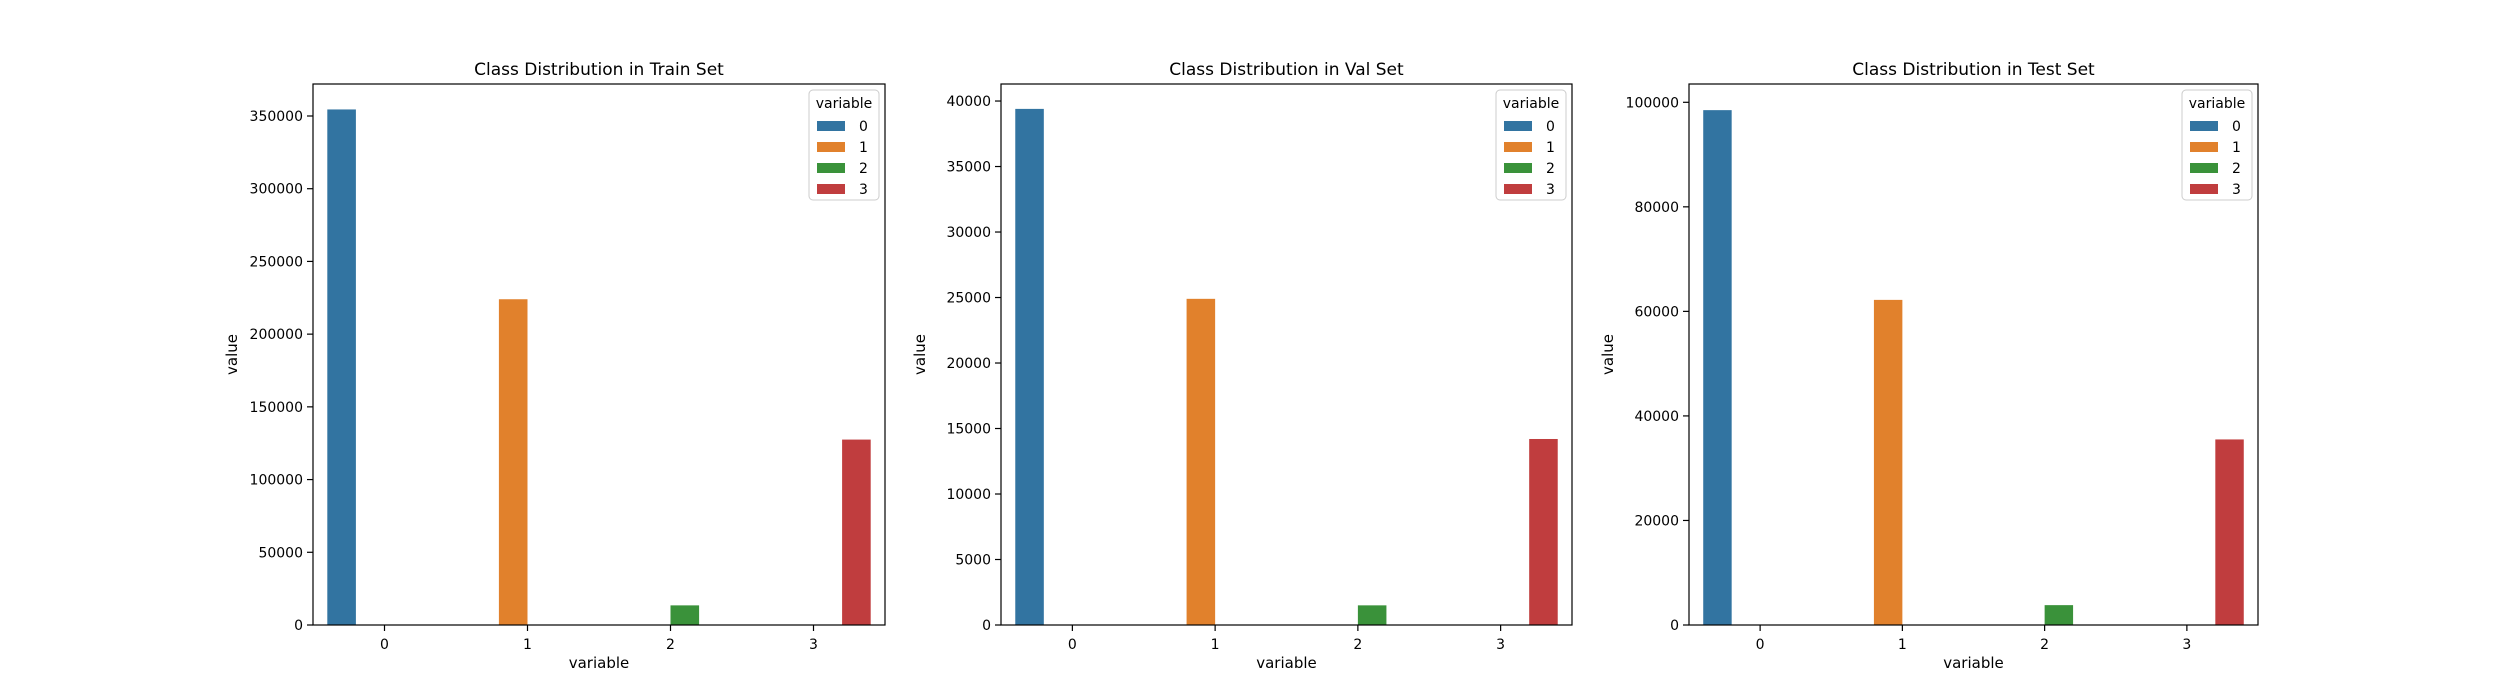 The height and width of the screenshot is (700, 2500). What do you see at coordinates (968, 299) in the screenshot?
I see `y-tick-label: 25000` at bounding box center [968, 299].